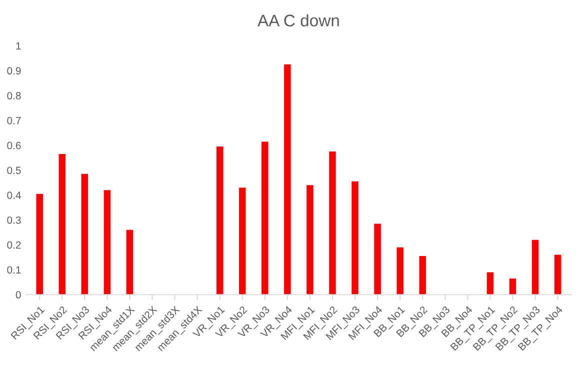 The width and height of the screenshot is (580, 366). What do you see at coordinates (18, 295) in the screenshot?
I see `y-tick-label: 0` at bounding box center [18, 295].